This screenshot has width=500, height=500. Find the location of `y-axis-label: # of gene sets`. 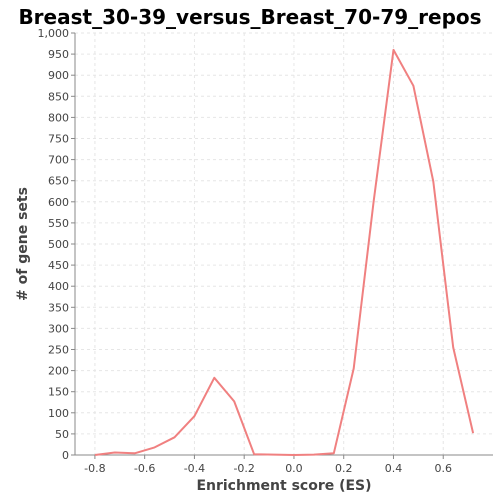

y-axis-label: # of gene sets is located at coordinates (23, 244).